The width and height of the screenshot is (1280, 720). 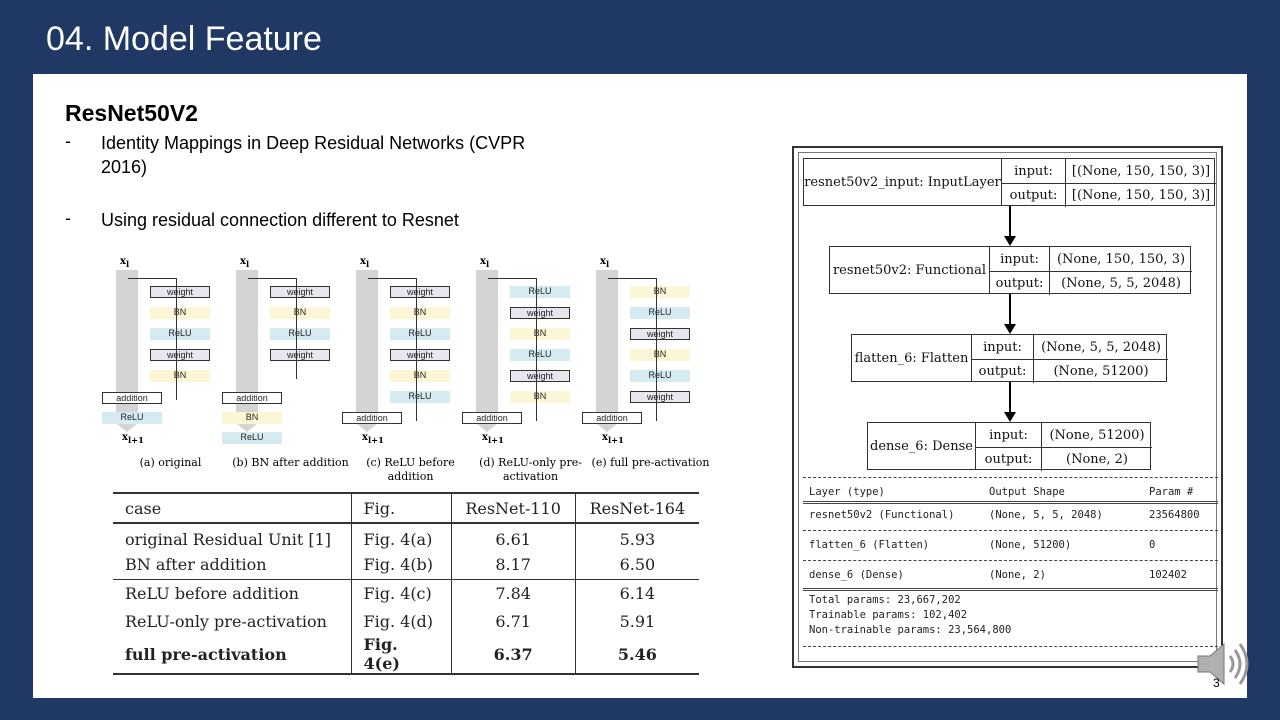 What do you see at coordinates (131, 113) in the screenshot?
I see `section-heading: ResNet50V2` at bounding box center [131, 113].